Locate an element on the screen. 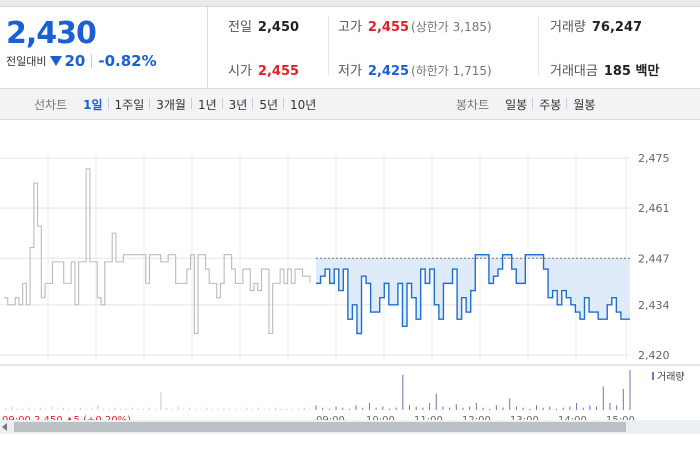  amount-value: 185 백만 is located at coordinates (631, 71).